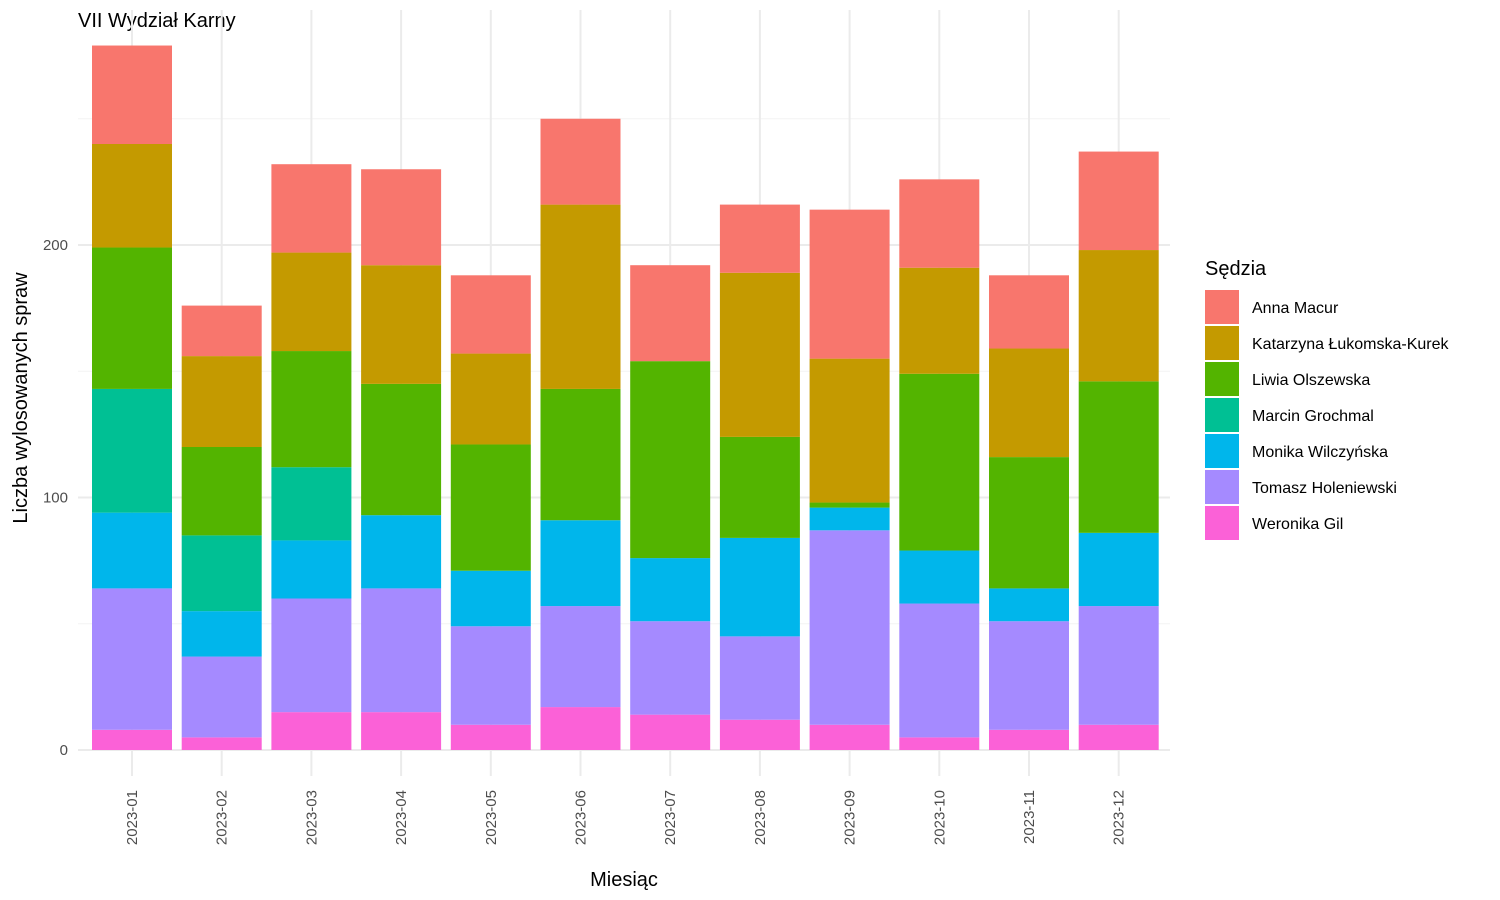 This screenshot has width=1500, height=900. I want to click on x-tick-label: 2023-10, so click(939, 817).